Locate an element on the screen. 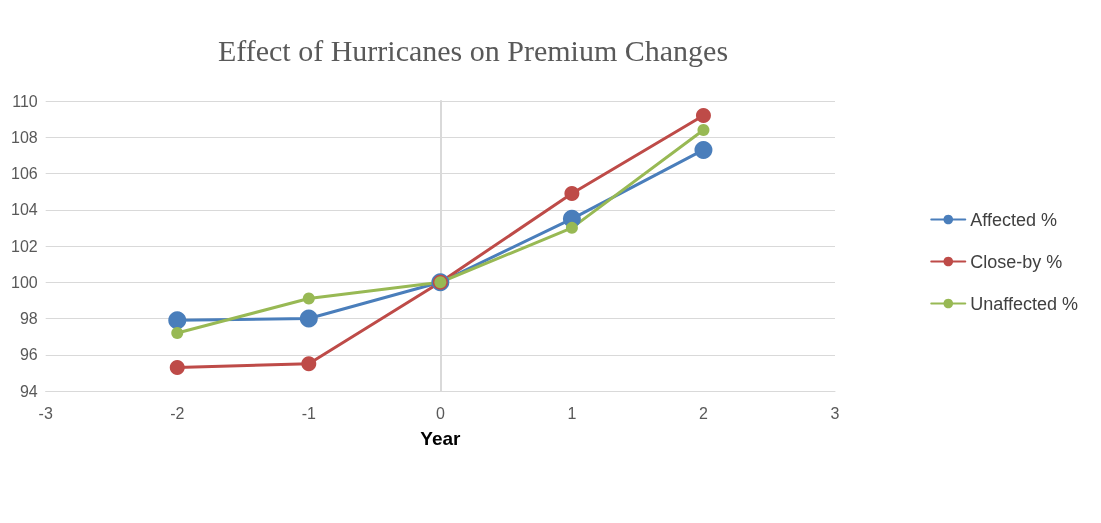 The height and width of the screenshot is (523, 1101). legend-label: Affected % is located at coordinates (1013, 219).